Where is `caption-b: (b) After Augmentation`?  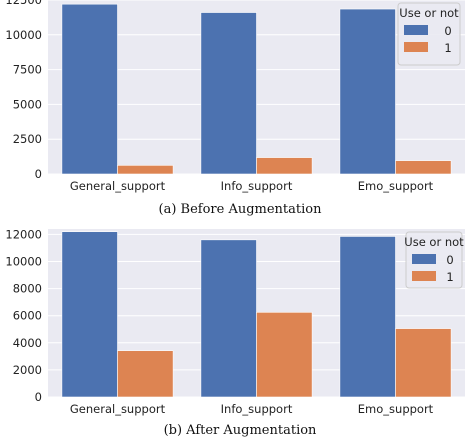
caption-b: (b) After Augmentation is located at coordinates (240, 430).